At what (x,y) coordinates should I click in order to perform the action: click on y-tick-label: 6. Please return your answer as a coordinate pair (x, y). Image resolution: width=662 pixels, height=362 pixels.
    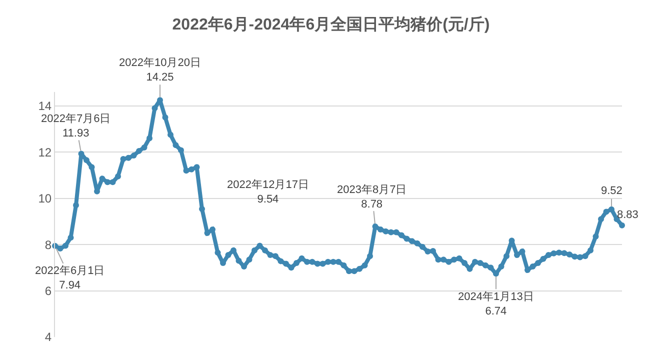
    Looking at the image, I should click on (48, 291).